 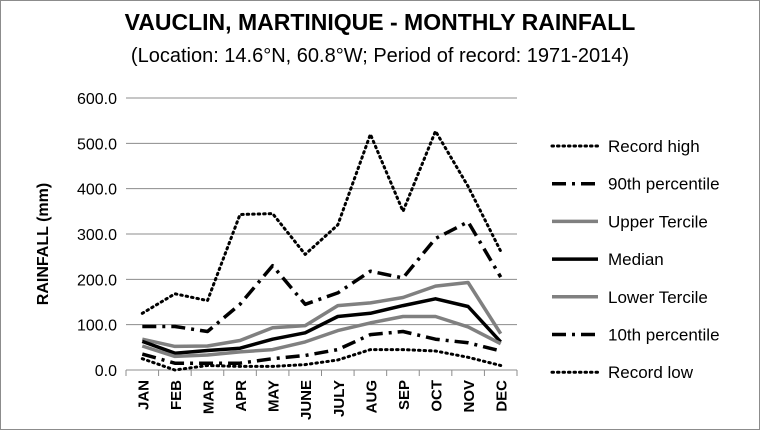 I want to click on legend-label-10th-percentile: 10th percentile, so click(x=664, y=335).